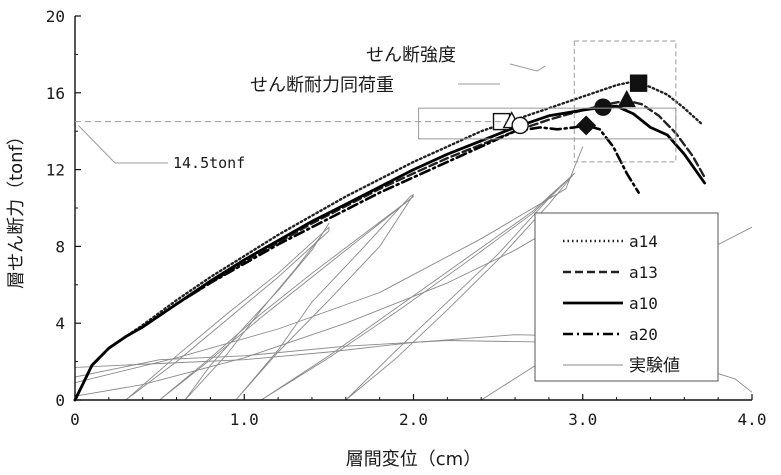  Describe the element at coordinates (654, 366) in the screenshot. I see `legend-label-実験値: 実験値` at that location.